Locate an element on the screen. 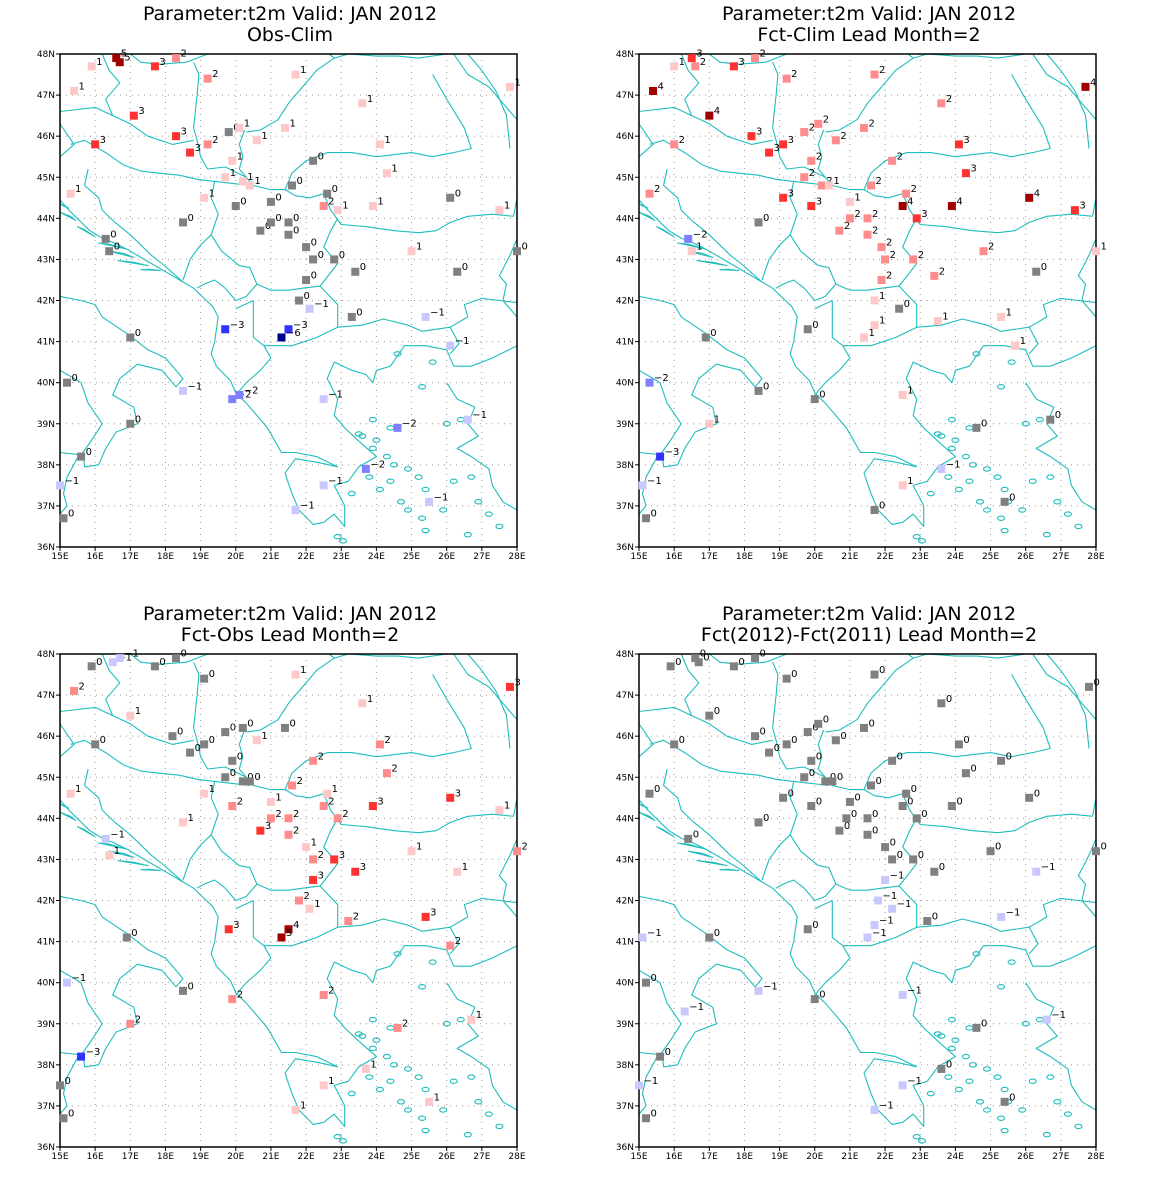 Image resolution: width=1160 pixels, height=1200 pixels. y-tick-label: 40N is located at coordinates (625, 384).